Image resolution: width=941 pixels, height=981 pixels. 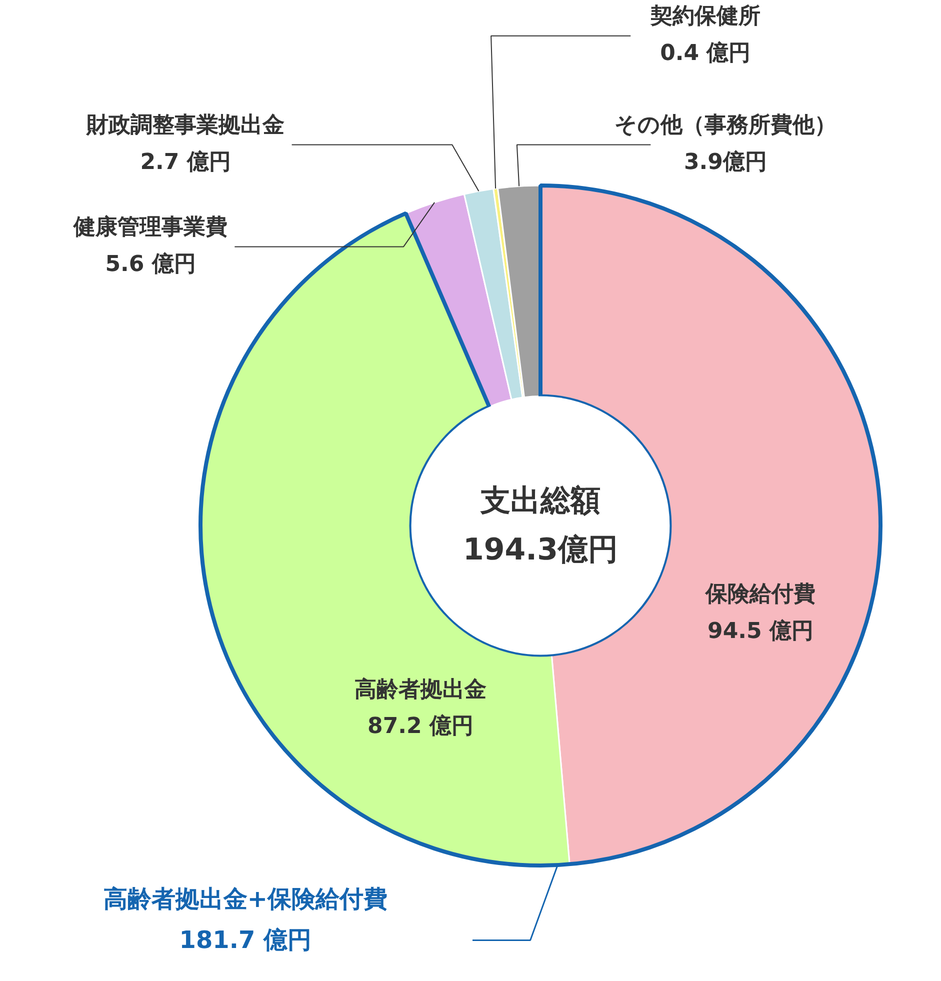 I want to click on data-label: 87.2 億円, so click(x=421, y=727).